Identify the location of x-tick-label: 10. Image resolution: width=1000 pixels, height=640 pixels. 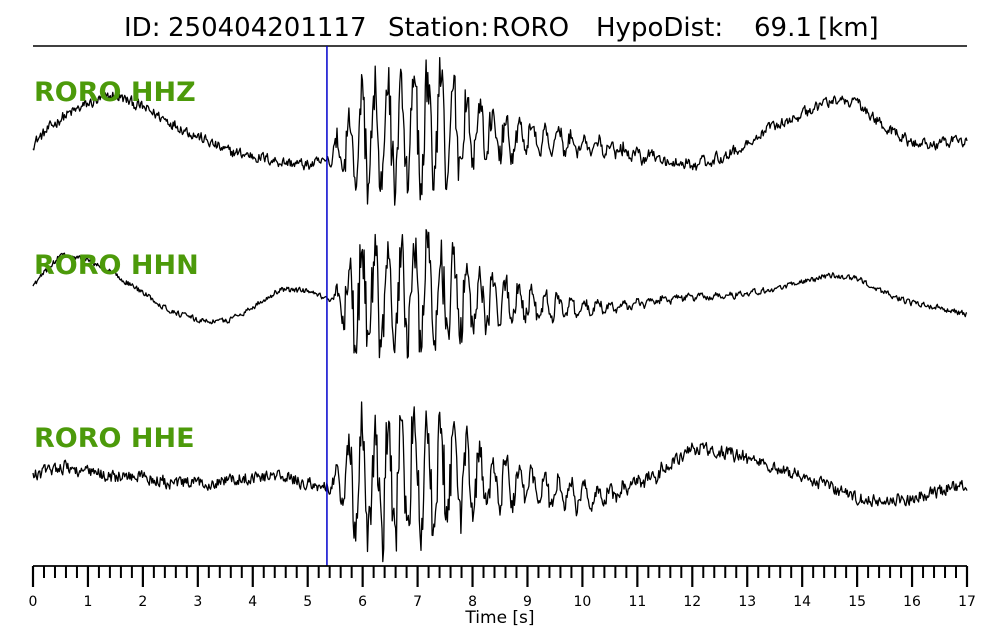
(582, 602).